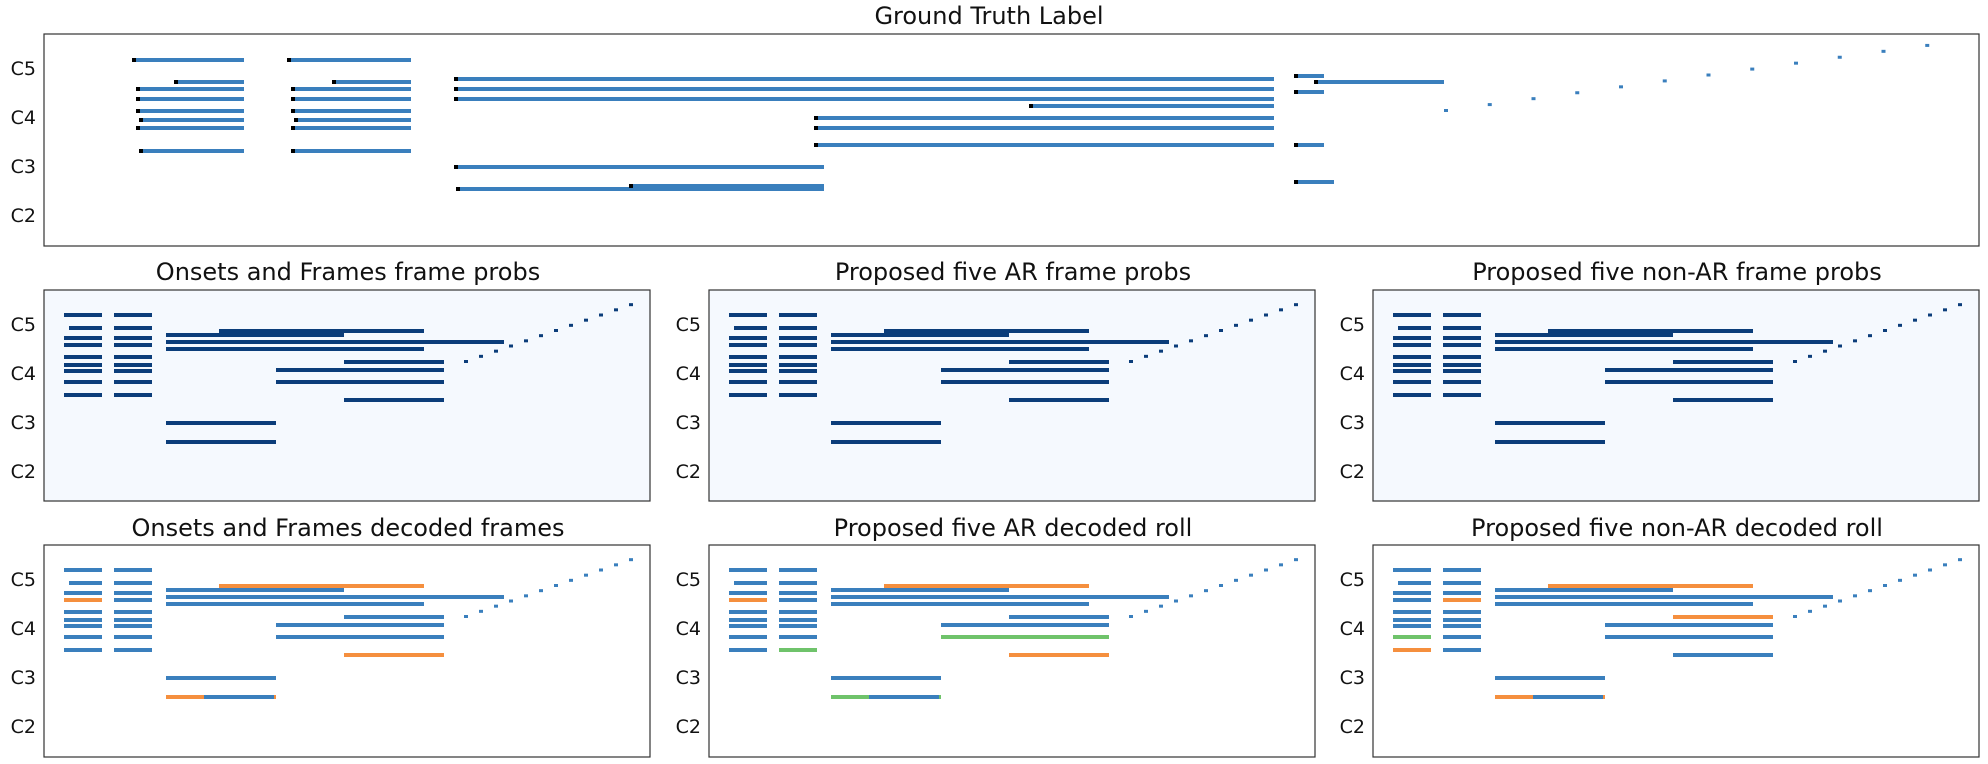  What do you see at coordinates (1013, 272) in the screenshot?
I see `panel-title: Proposed five AR frame probs` at bounding box center [1013, 272].